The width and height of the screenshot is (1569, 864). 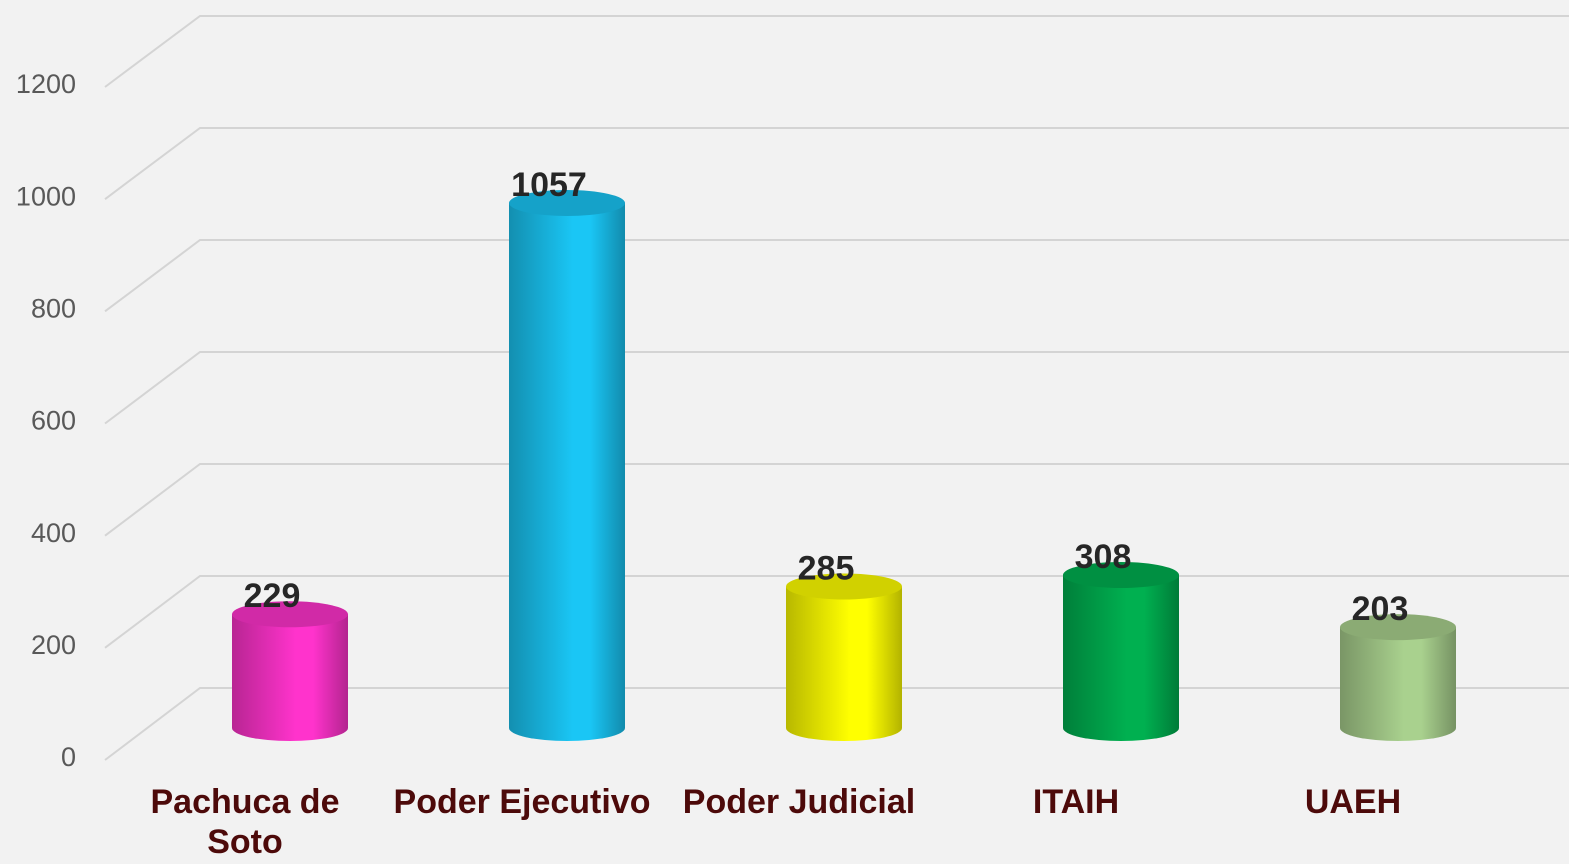 What do you see at coordinates (53, 308) in the screenshot?
I see `y-tick-label: 800` at bounding box center [53, 308].